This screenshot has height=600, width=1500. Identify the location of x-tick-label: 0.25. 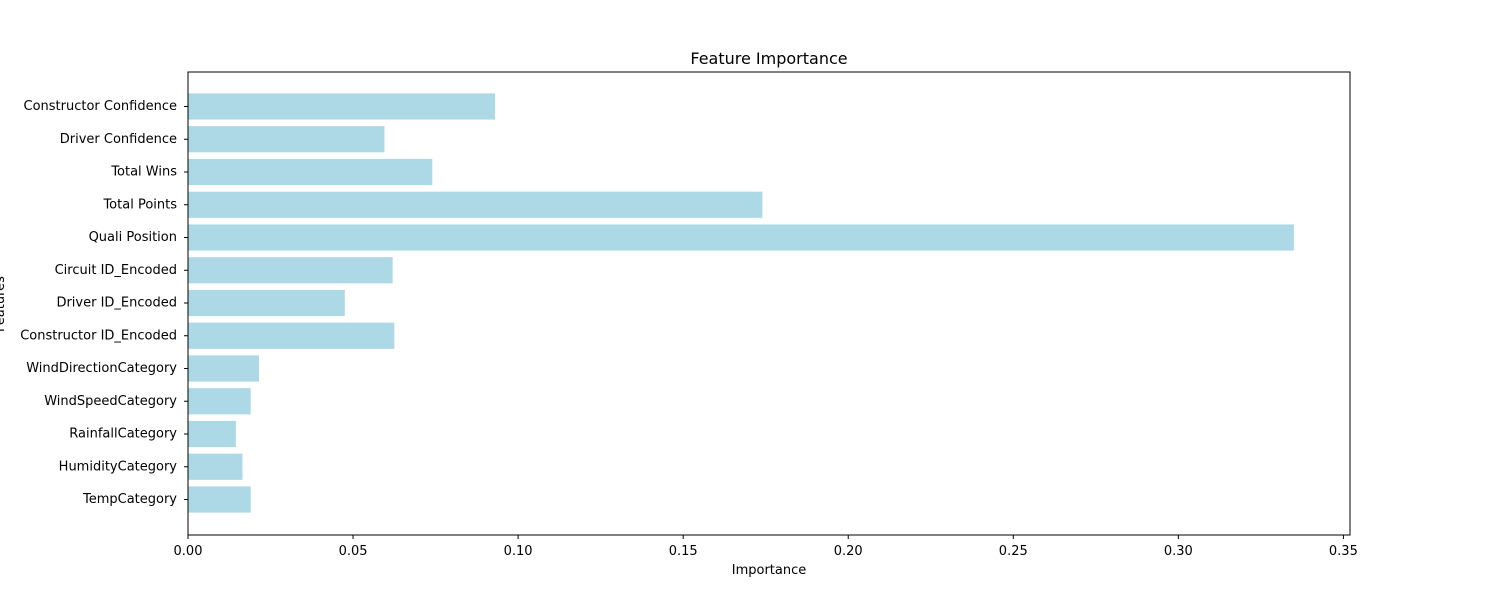
(1013, 551).